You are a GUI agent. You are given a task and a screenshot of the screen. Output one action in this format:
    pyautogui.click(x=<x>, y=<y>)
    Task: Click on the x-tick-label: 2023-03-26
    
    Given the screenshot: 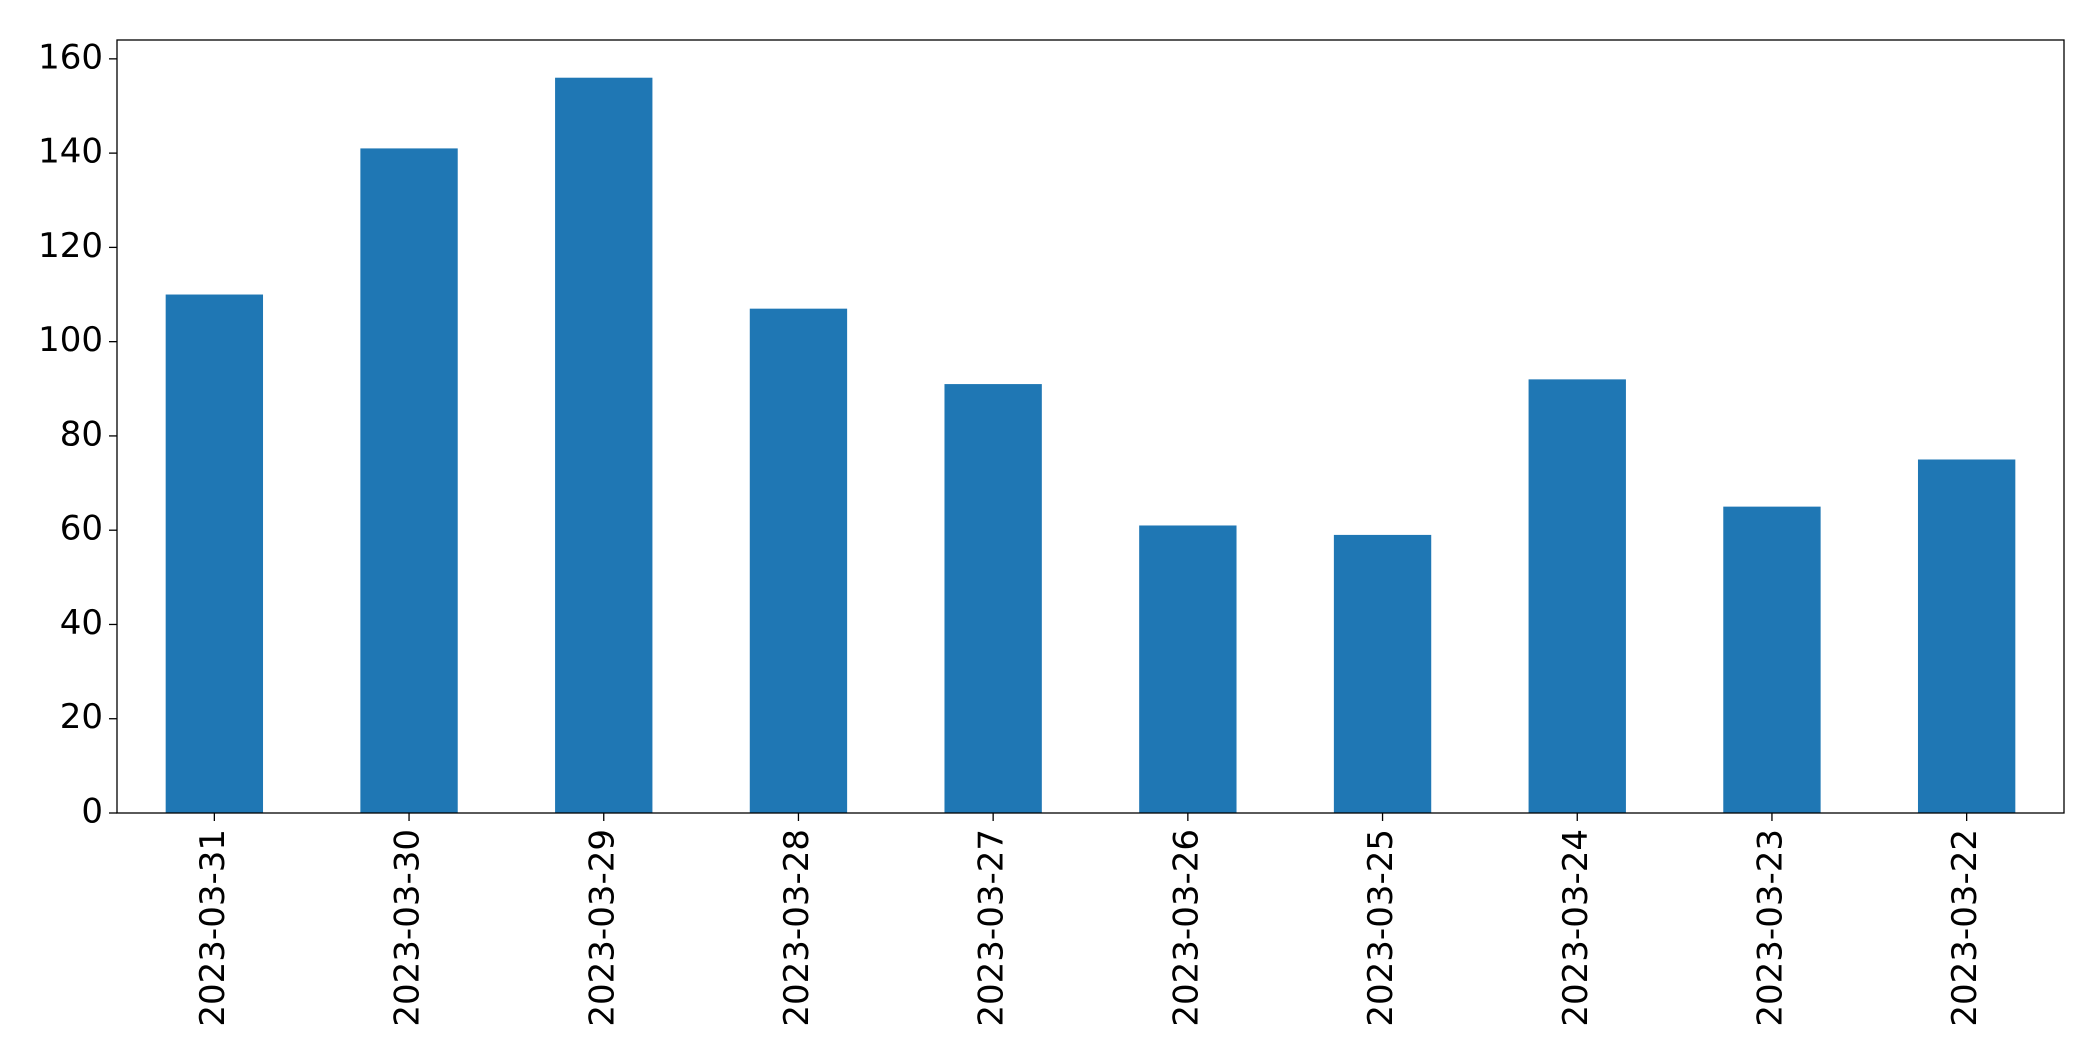 What is the action you would take?
    pyautogui.click(x=1186, y=928)
    